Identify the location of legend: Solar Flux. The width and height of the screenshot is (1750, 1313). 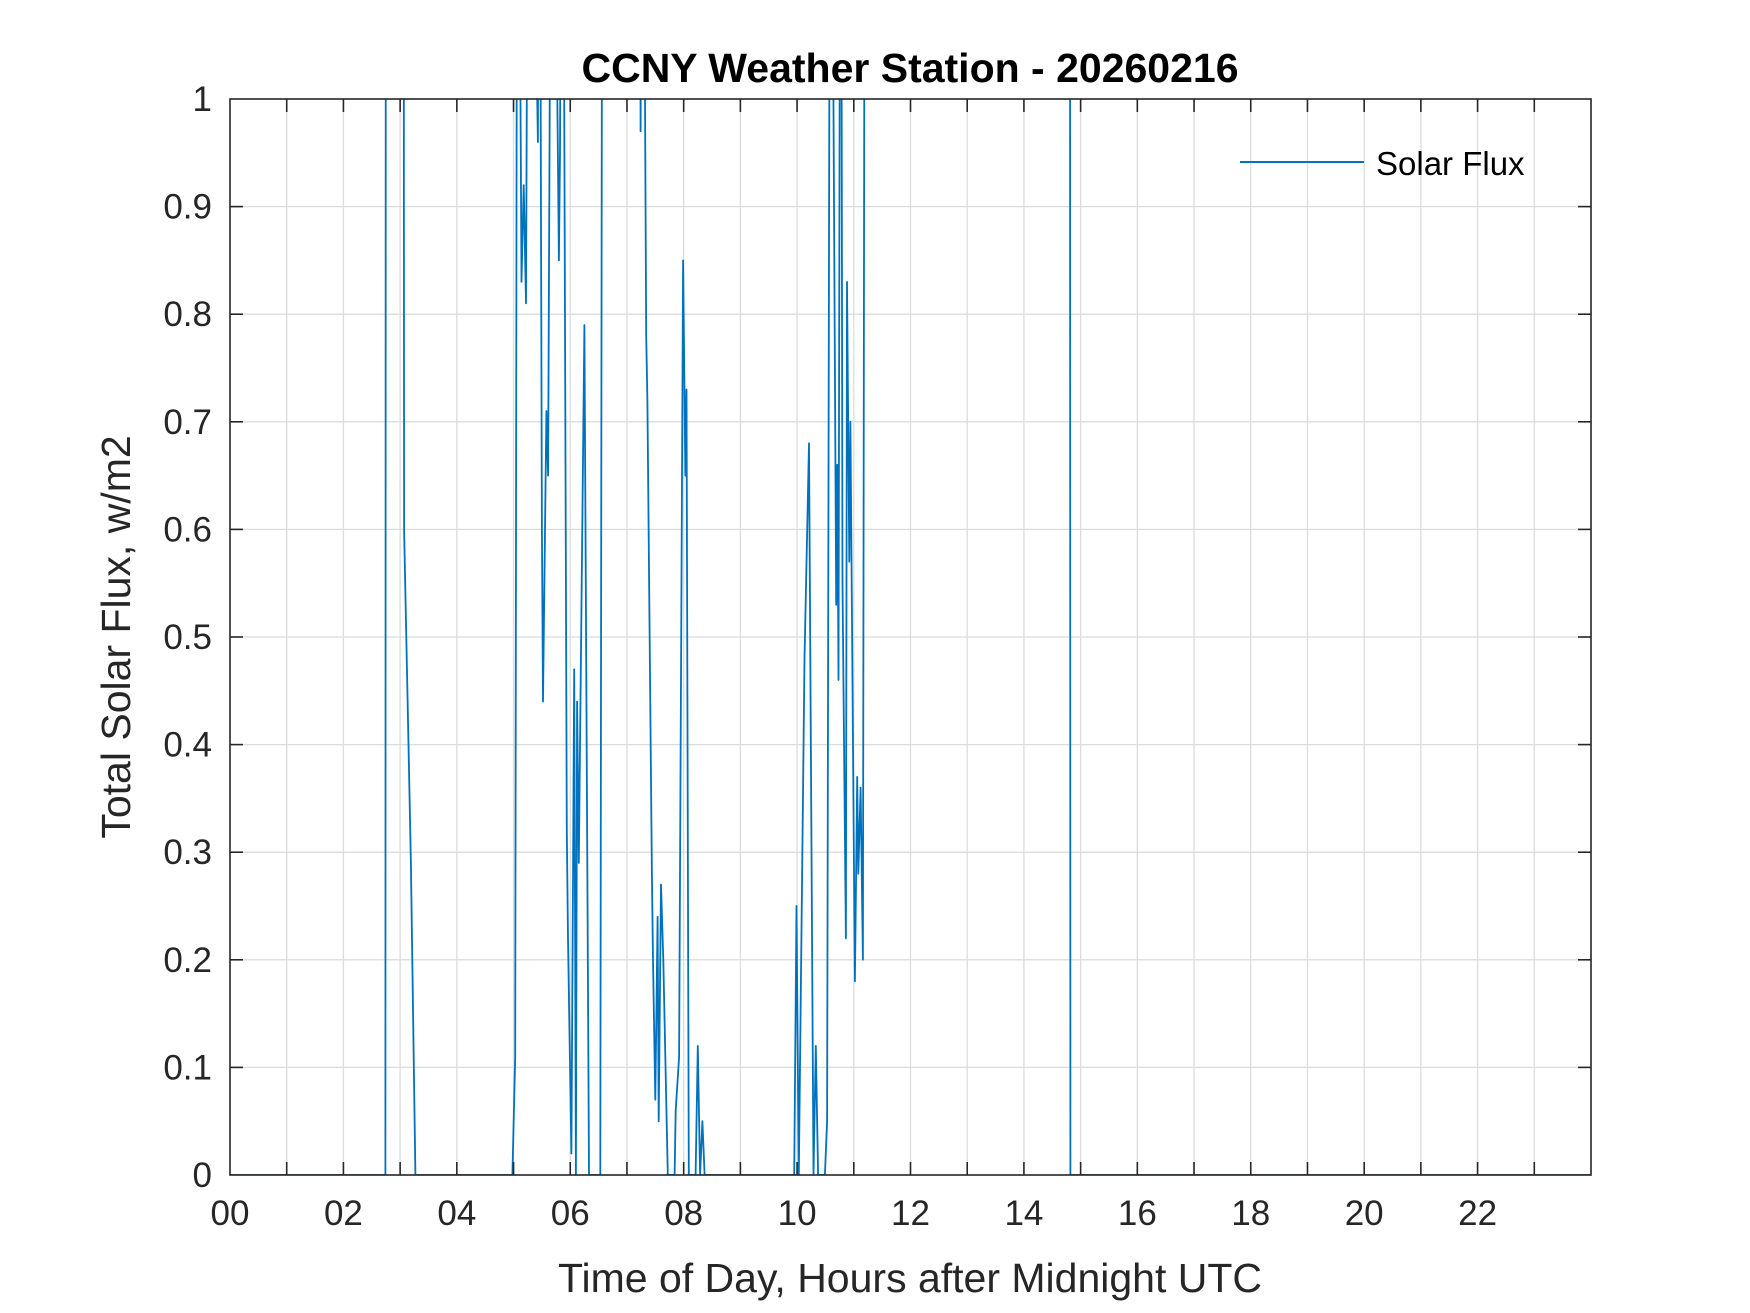
(1382, 163).